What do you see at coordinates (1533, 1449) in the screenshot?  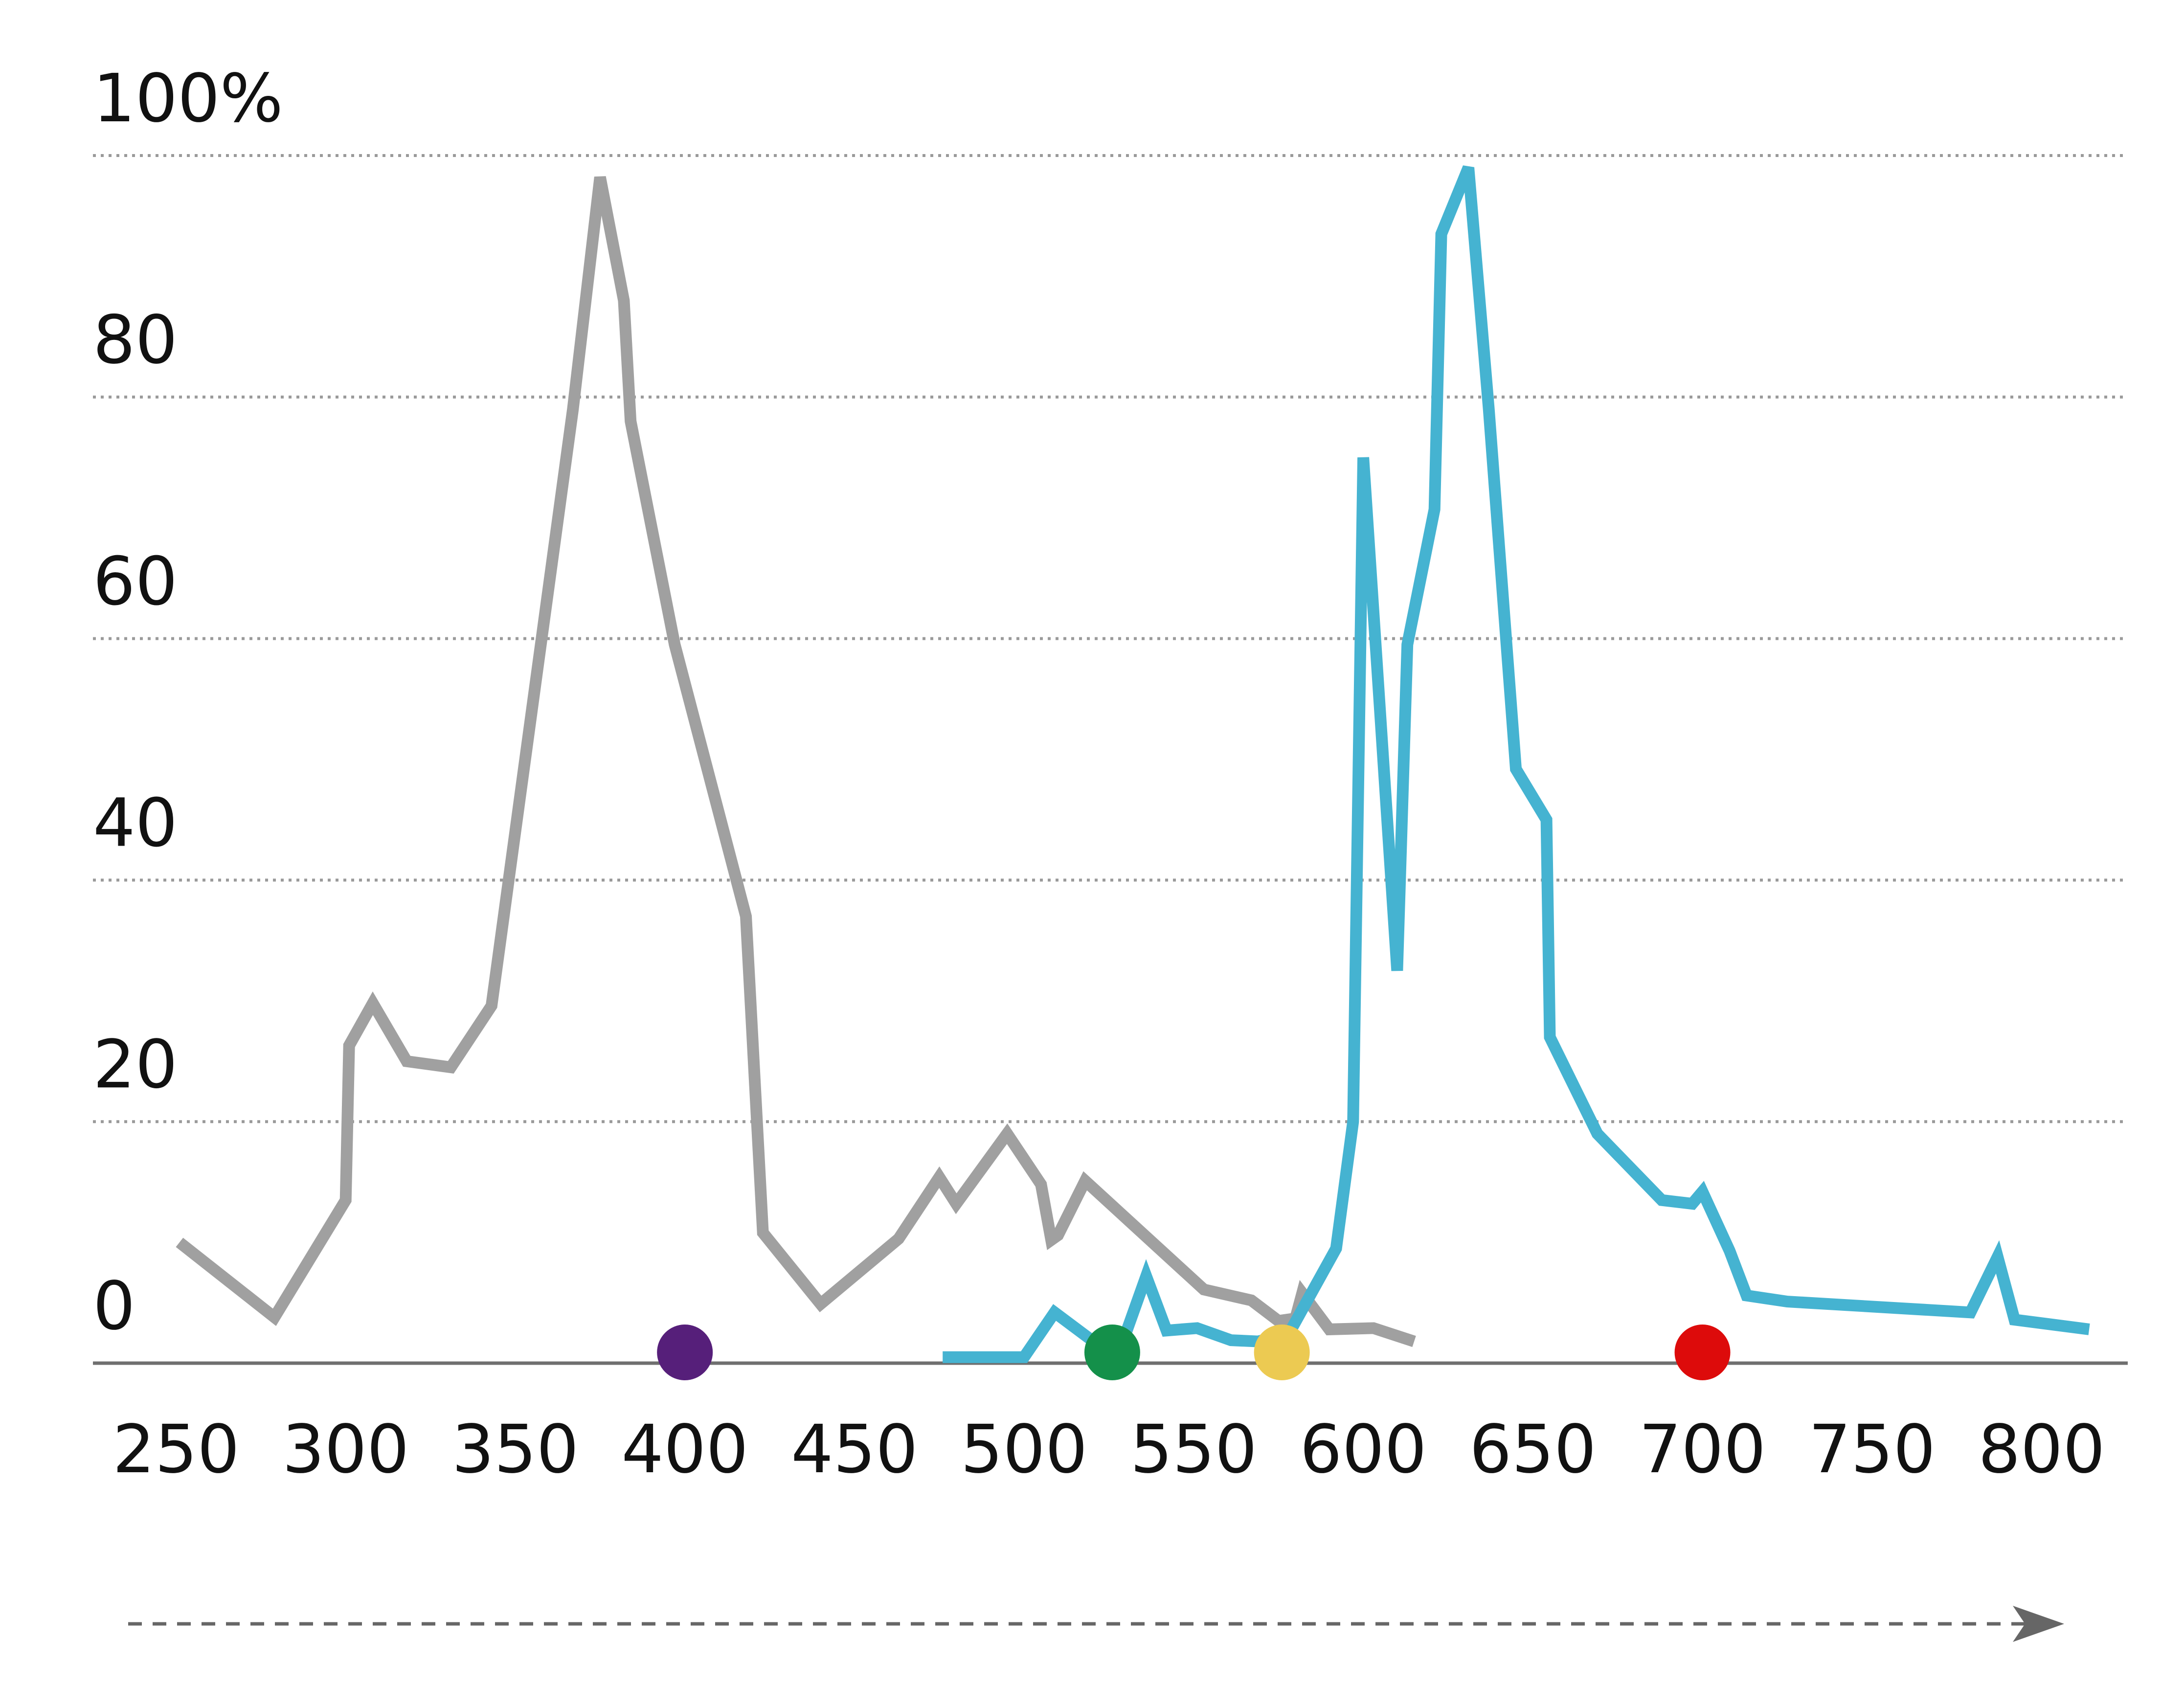 I see `x-tick-label: 650` at bounding box center [1533, 1449].